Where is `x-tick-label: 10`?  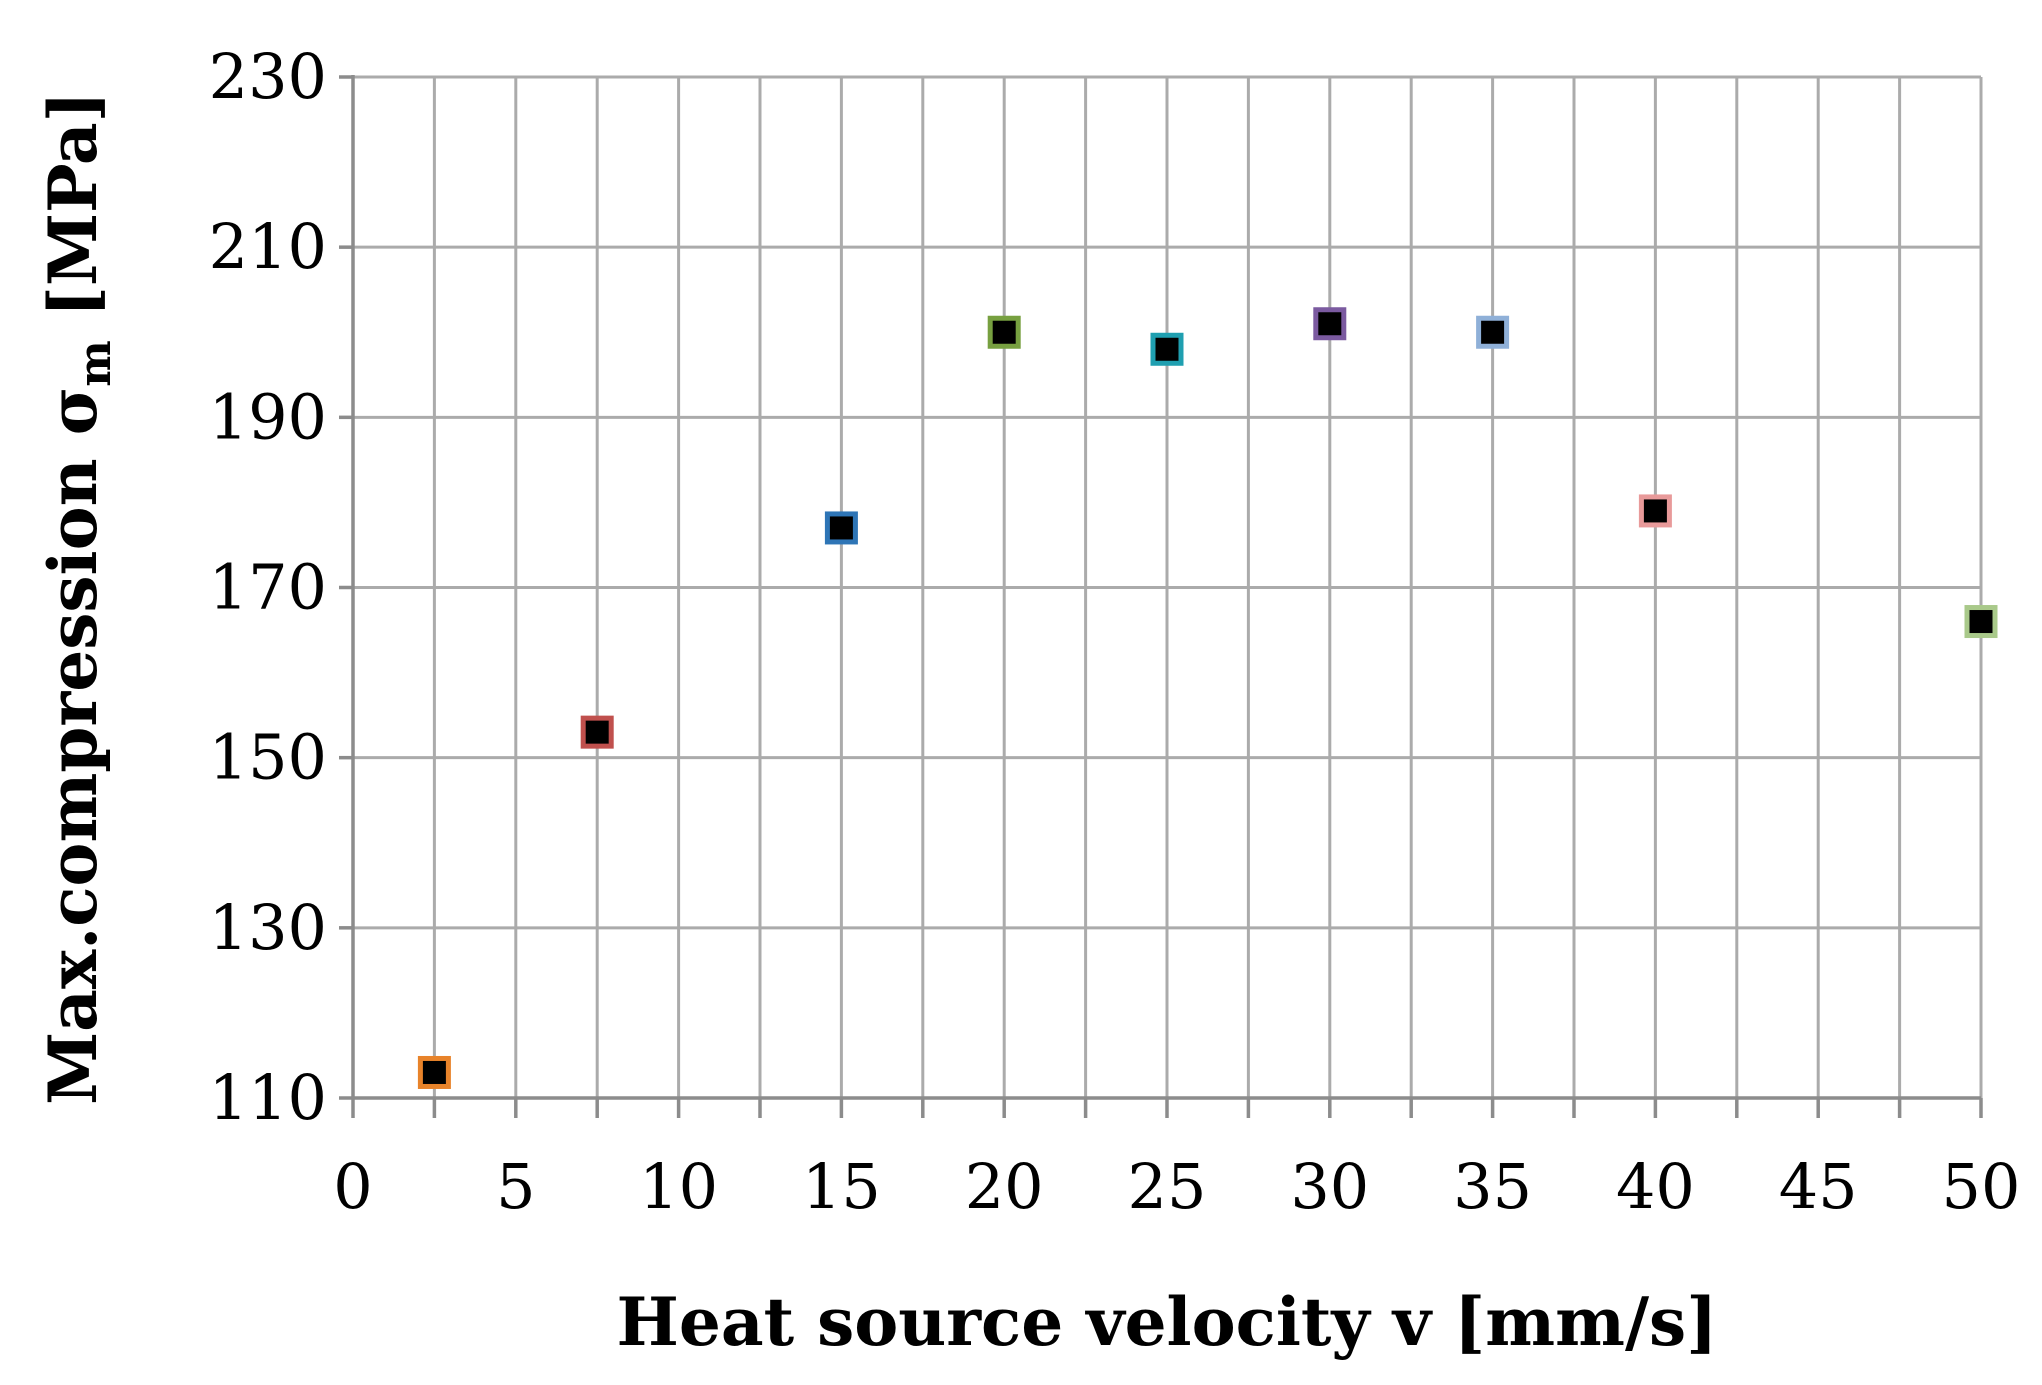
x-tick-label: 10 is located at coordinates (678, 1186).